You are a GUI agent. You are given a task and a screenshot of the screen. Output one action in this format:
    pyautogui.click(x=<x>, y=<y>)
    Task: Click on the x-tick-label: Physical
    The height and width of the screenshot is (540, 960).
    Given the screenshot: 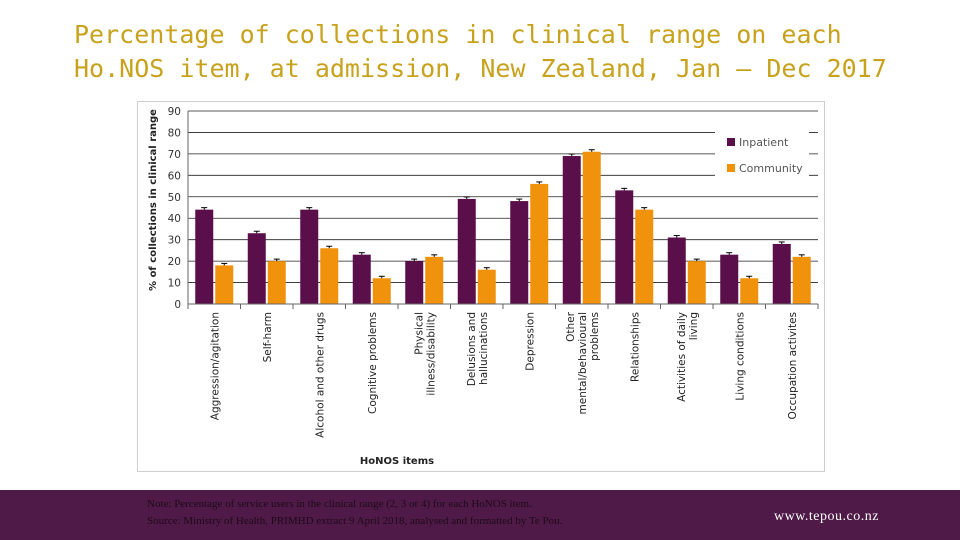 What is the action you would take?
    pyautogui.click(x=419, y=333)
    